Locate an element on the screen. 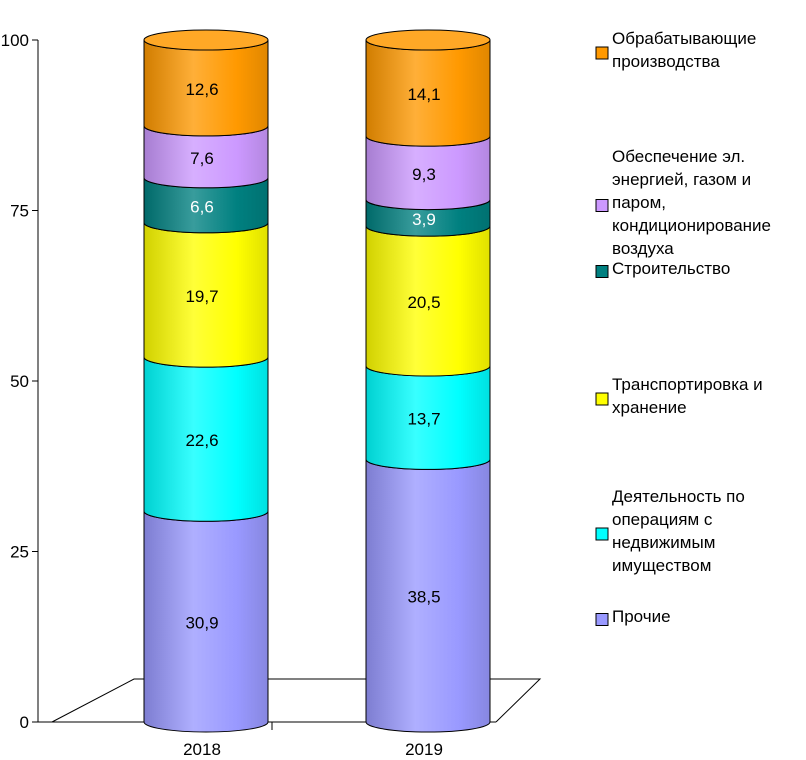 This screenshot has width=806, height=760. data-label: 19,7 is located at coordinates (201, 296).